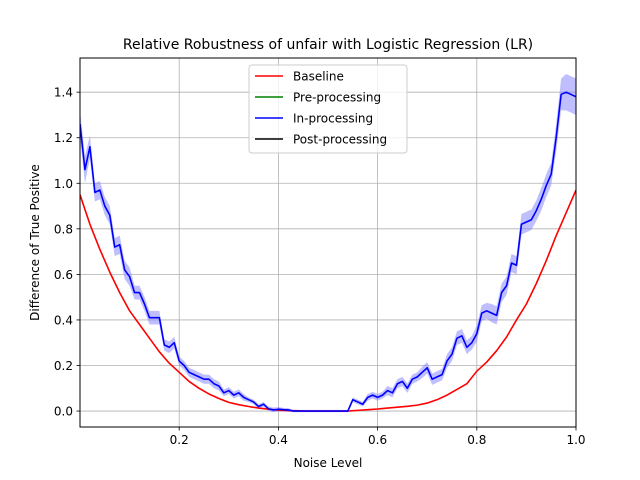 The height and width of the screenshot is (480, 640). What do you see at coordinates (575, 440) in the screenshot?
I see `x-tick-label: 1.0` at bounding box center [575, 440].